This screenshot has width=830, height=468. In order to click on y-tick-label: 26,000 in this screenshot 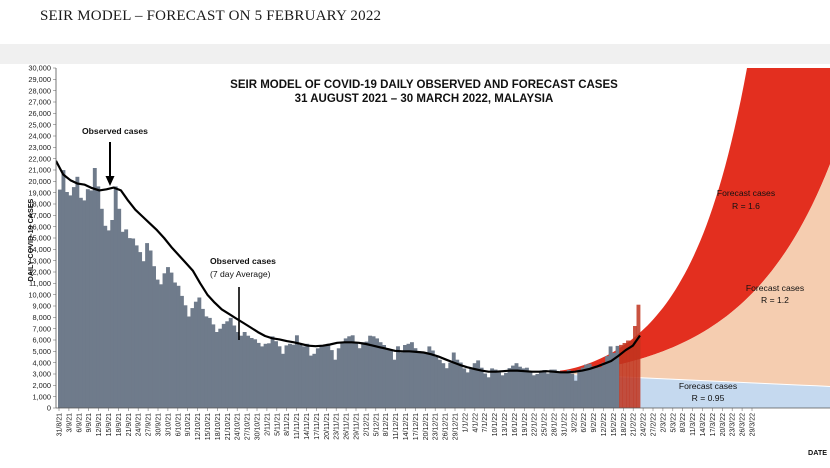, I will do `click(39, 113)`.